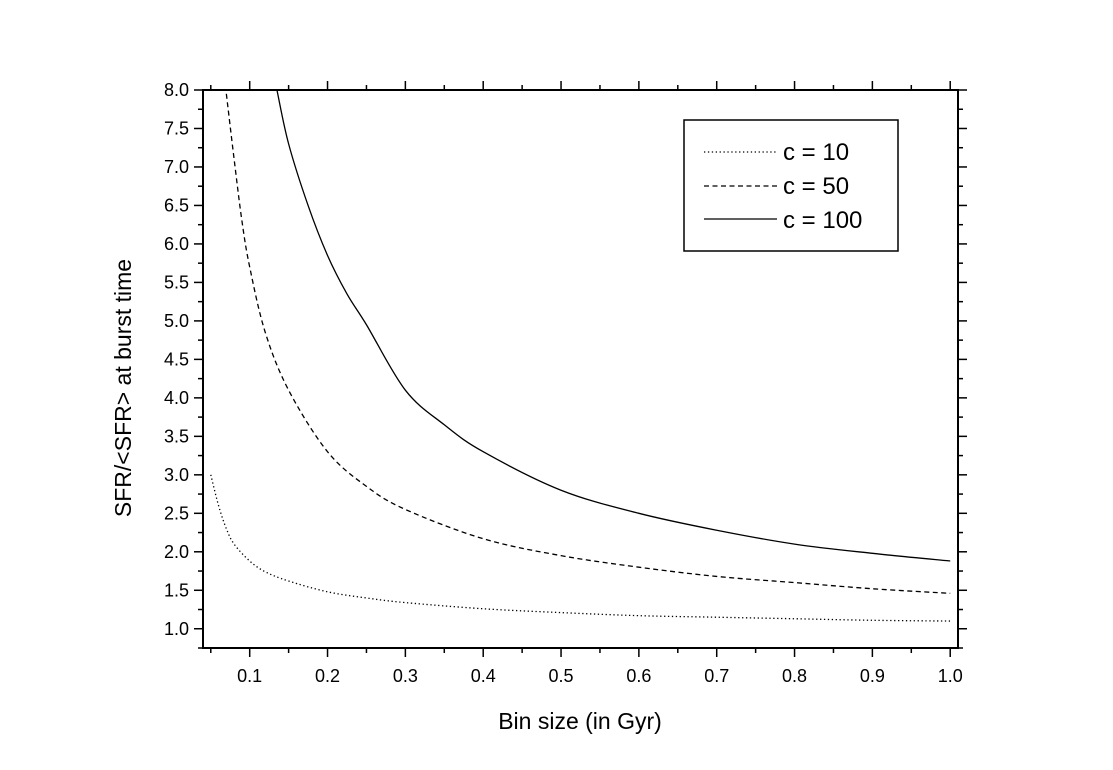  Describe the element at coordinates (176, 436) in the screenshot. I see `y-tick-label: 3.5` at that location.